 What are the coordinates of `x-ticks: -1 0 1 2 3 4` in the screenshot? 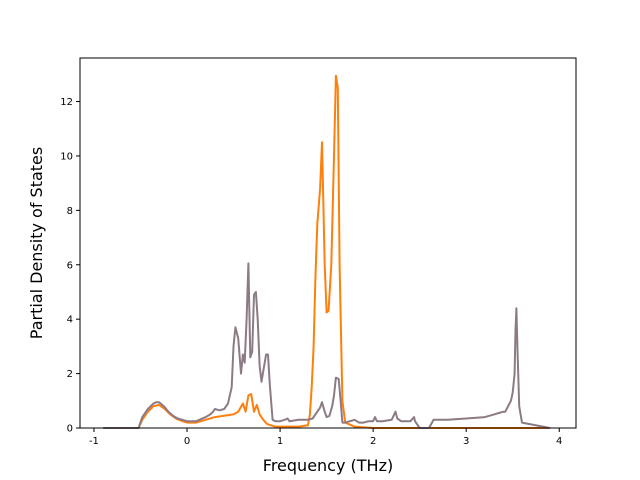 It's located at (325, 437).